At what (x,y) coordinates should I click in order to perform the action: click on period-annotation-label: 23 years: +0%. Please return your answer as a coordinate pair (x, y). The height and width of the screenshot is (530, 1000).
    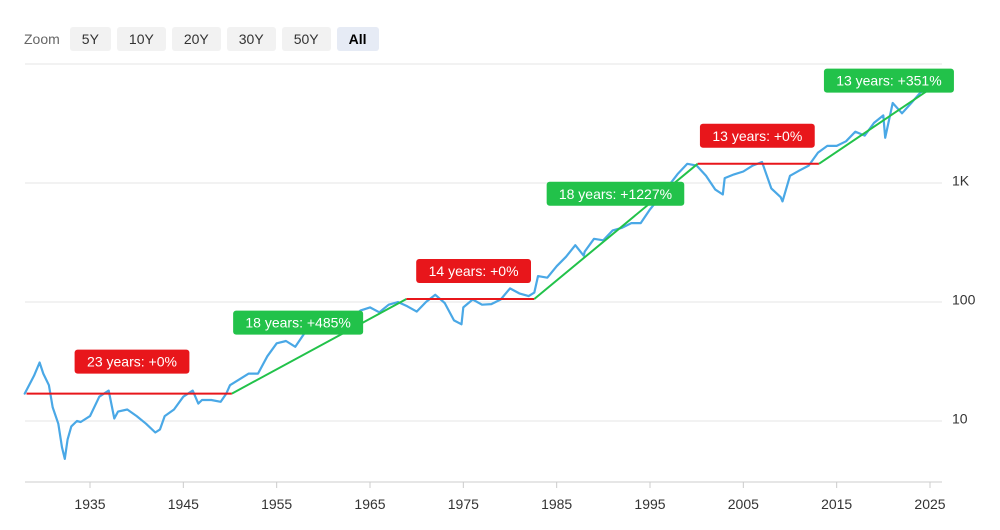
    Looking at the image, I should click on (132, 362).